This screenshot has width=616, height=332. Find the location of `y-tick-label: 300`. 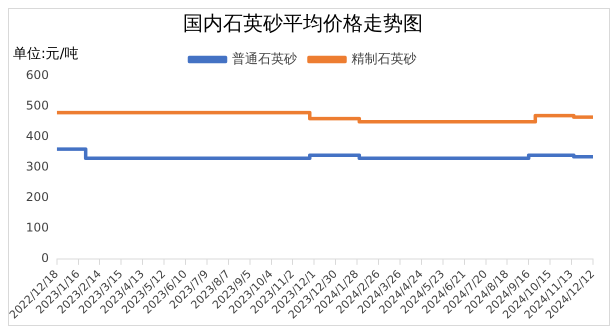

y-tick-label: 300 is located at coordinates (37, 167).